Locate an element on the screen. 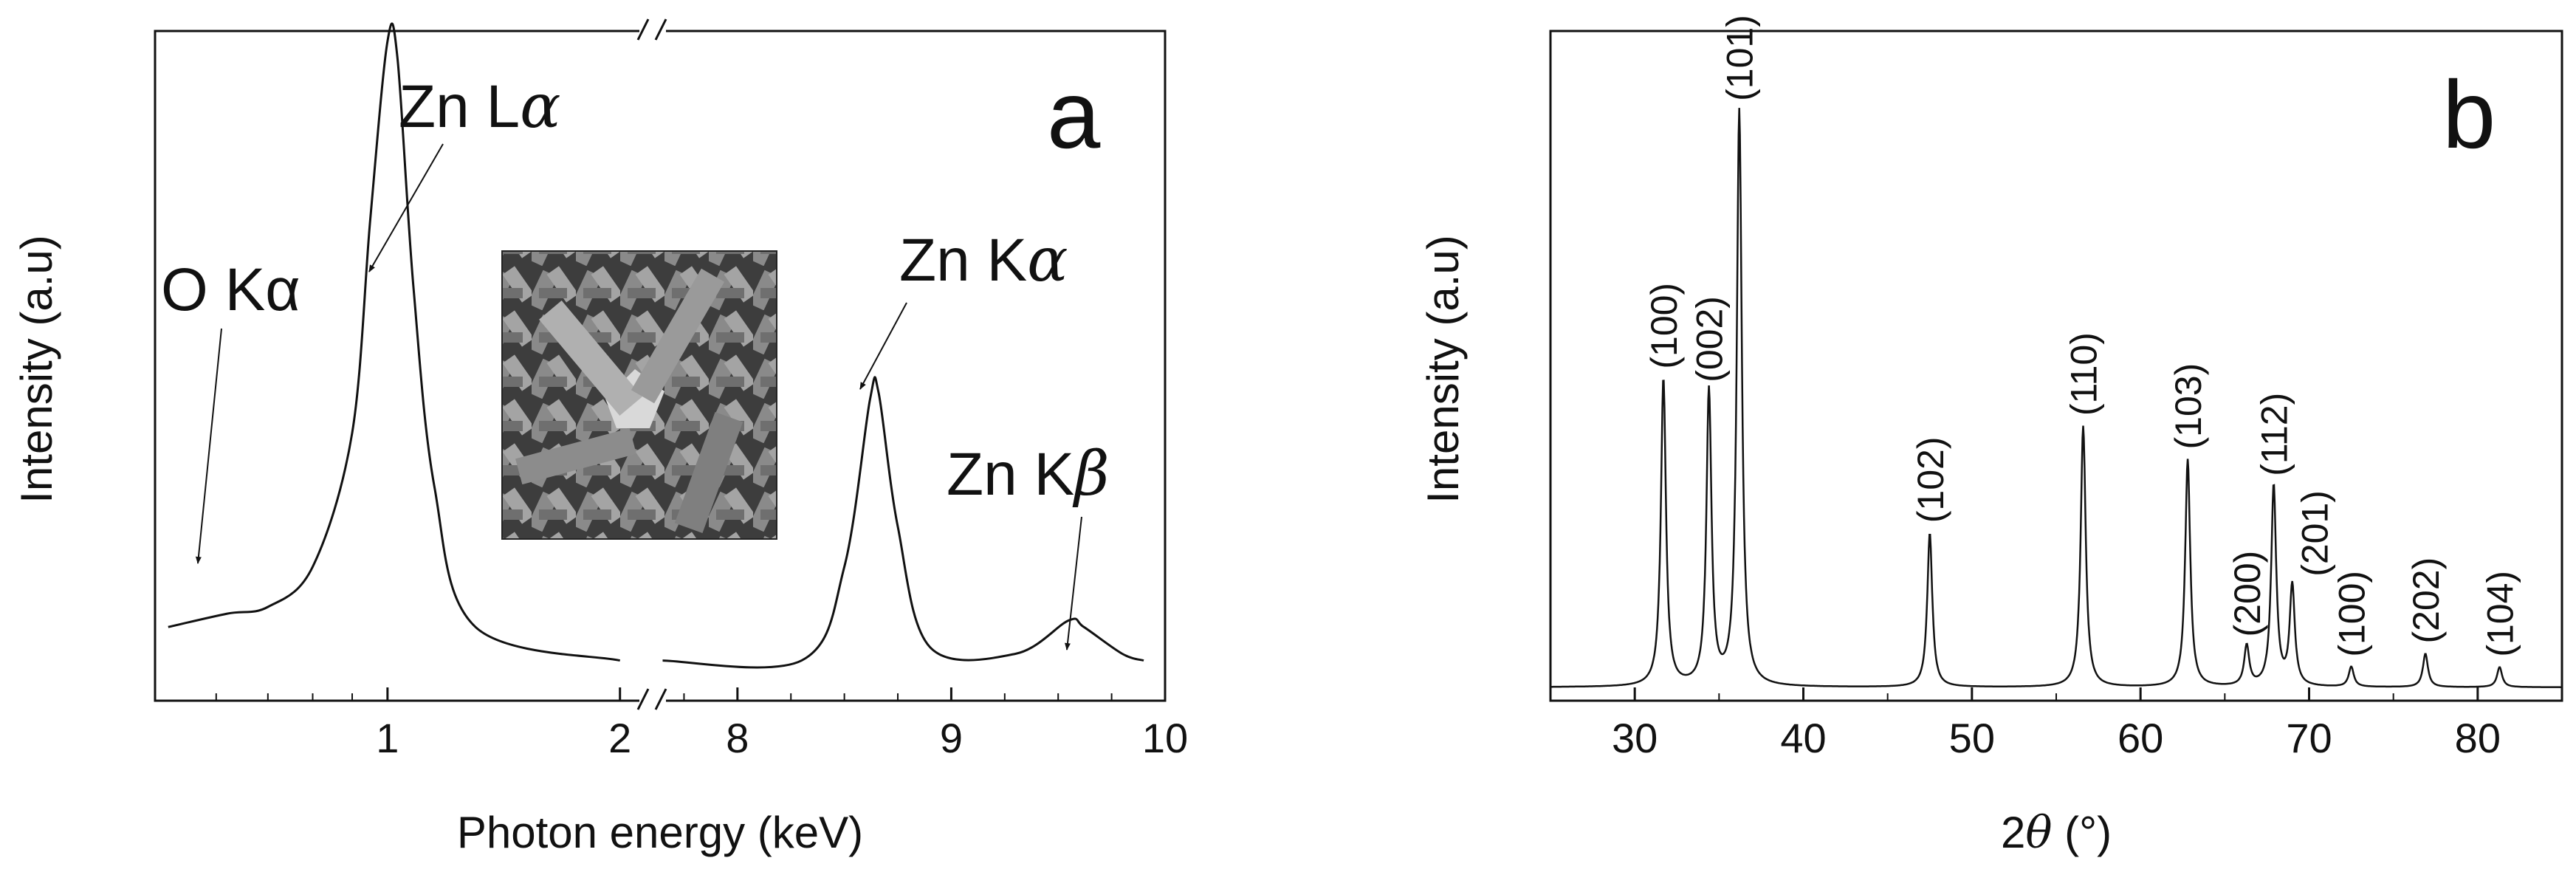  panel-a-ylabel: Intensity (a.u) is located at coordinates (36, 369).